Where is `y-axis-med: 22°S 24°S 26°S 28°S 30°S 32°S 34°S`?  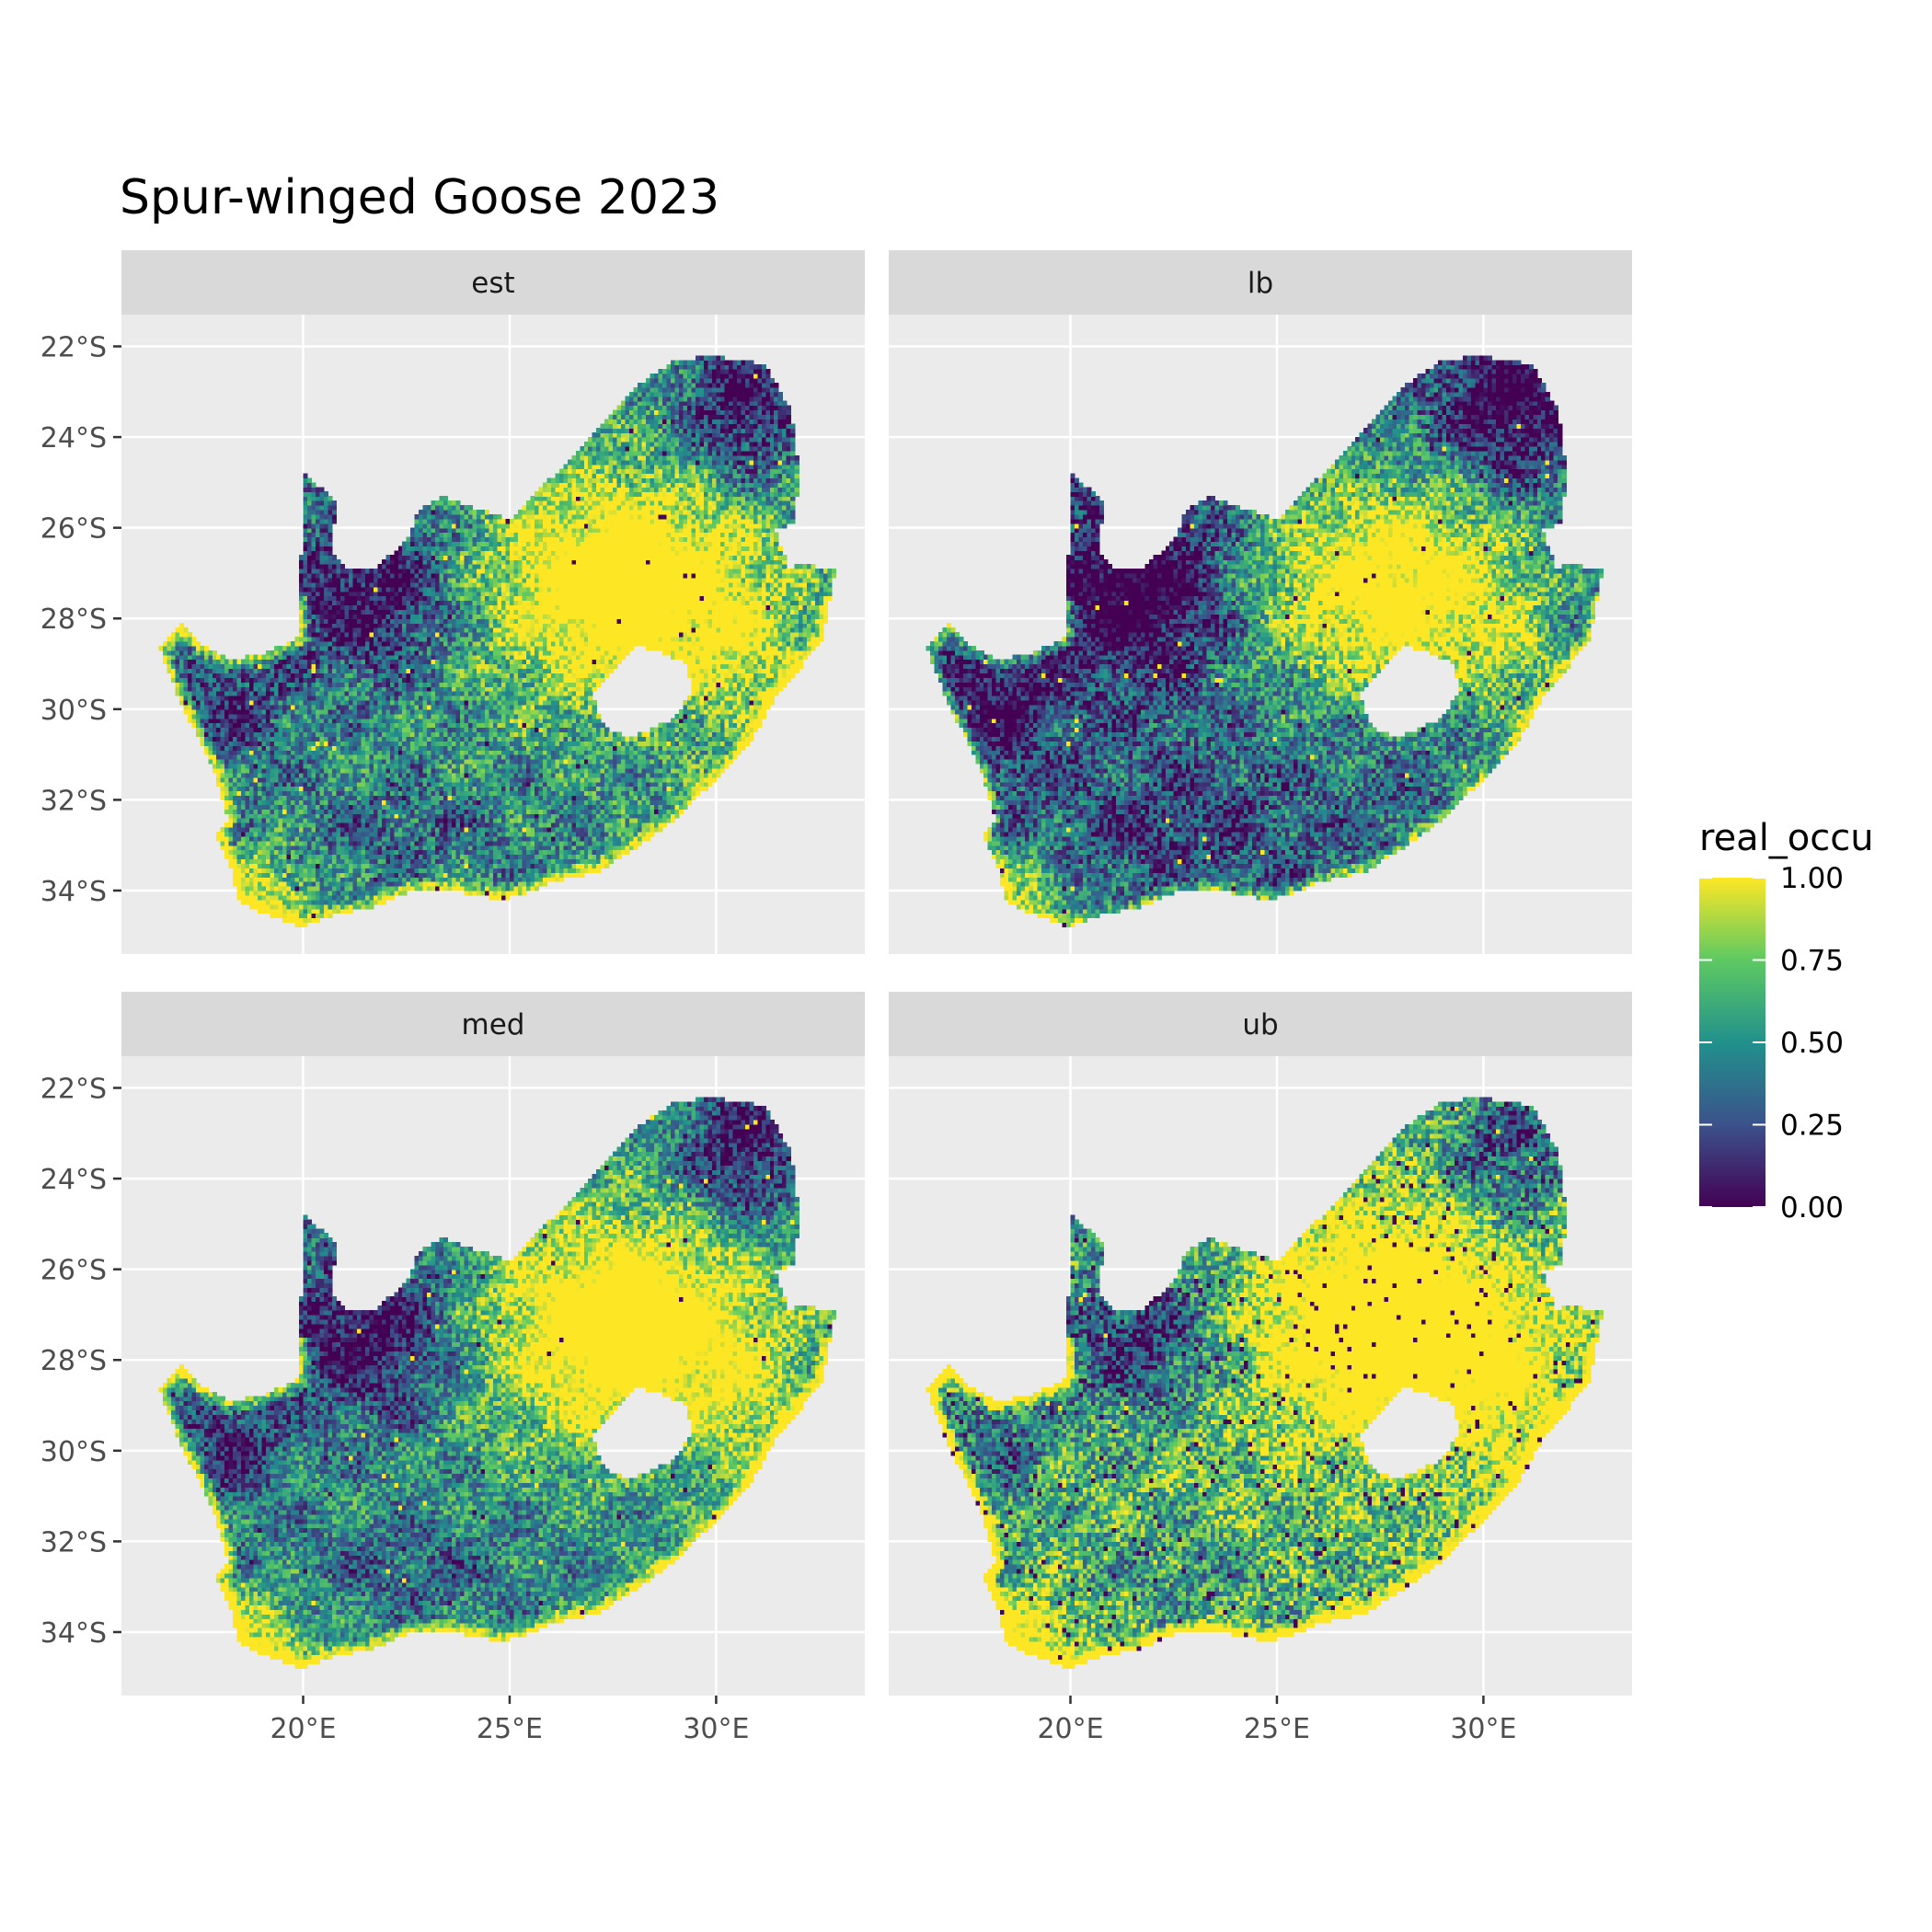
y-axis-med: 22°S 24°S 26°S 28°S 30°S 32°S 34°S is located at coordinates (80, 1362).